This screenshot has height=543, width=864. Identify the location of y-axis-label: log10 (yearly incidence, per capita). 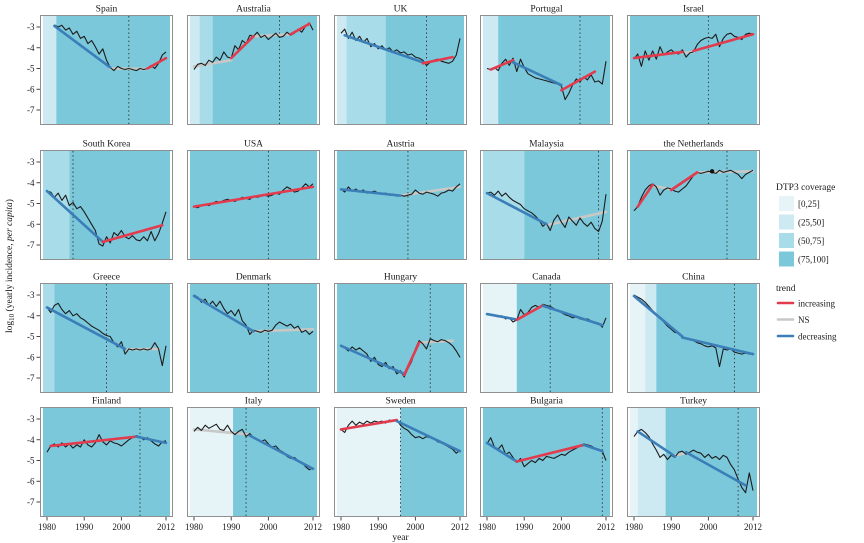
(10, 266).